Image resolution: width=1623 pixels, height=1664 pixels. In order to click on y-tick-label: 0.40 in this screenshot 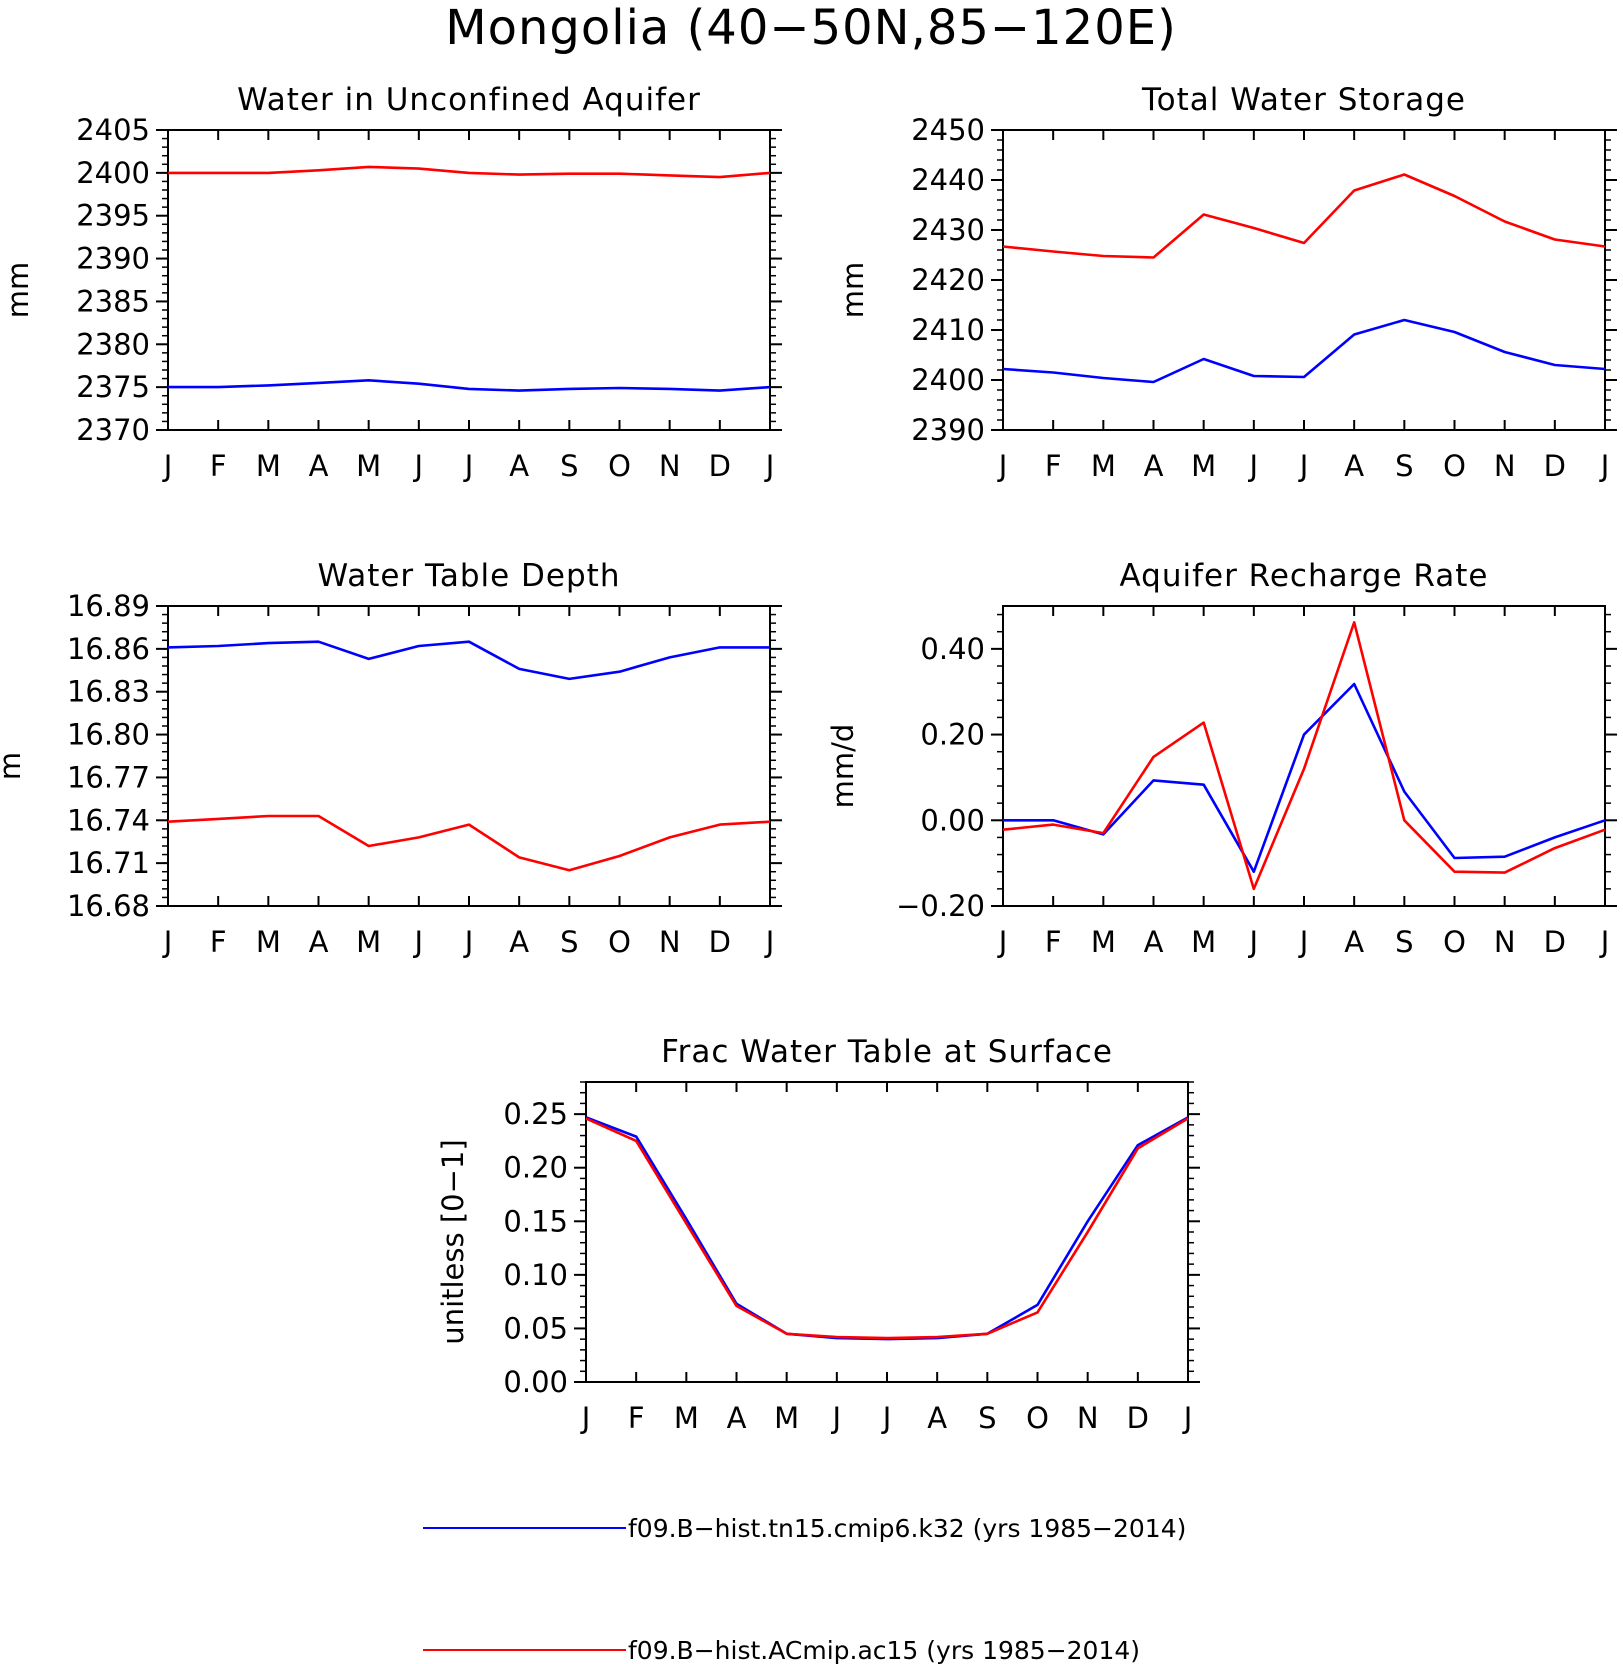, I will do `click(952, 649)`.